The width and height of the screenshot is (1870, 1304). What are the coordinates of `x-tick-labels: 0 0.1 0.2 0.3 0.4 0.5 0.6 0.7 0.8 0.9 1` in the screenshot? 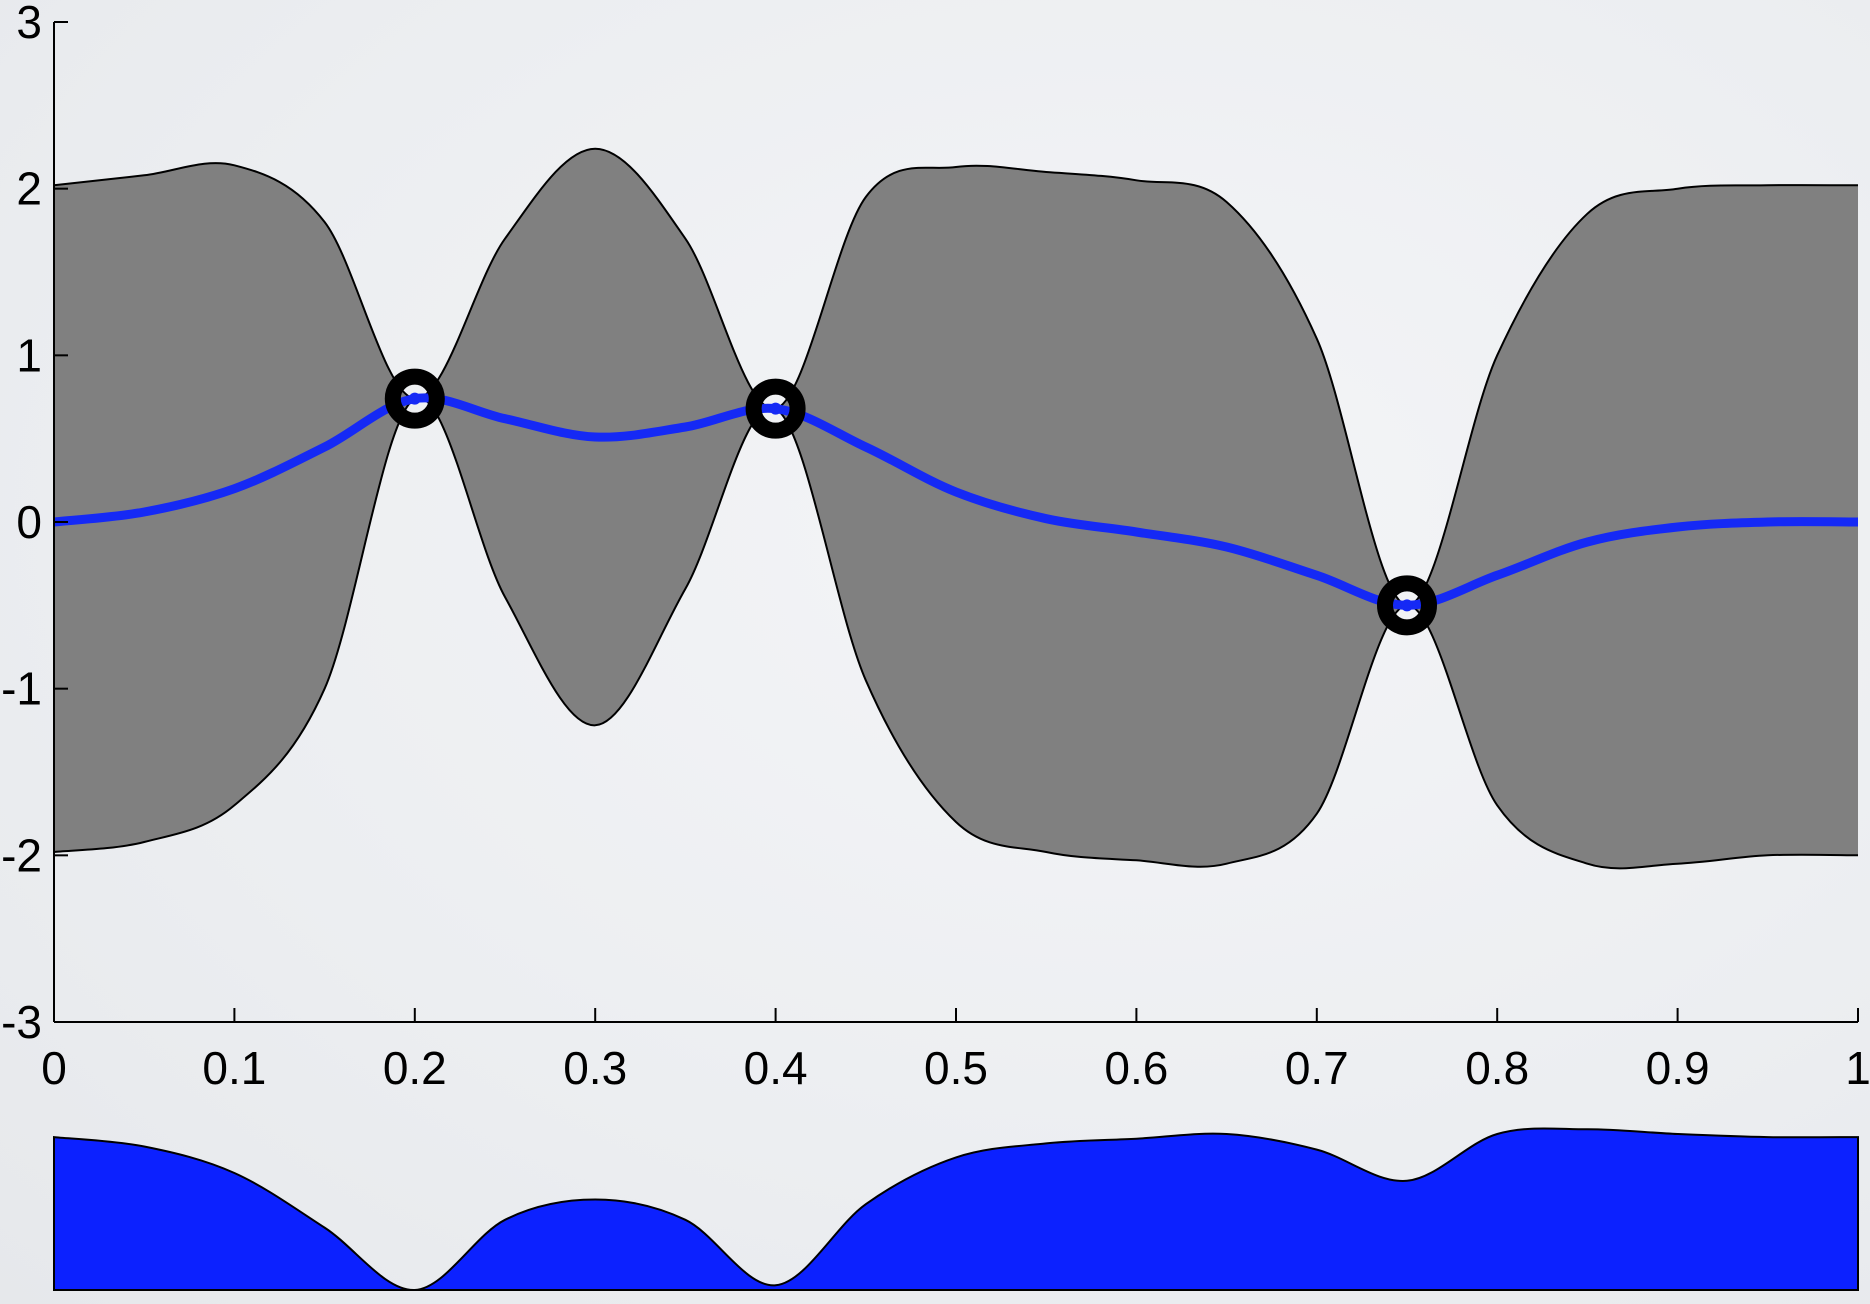 It's located at (955, 1068).